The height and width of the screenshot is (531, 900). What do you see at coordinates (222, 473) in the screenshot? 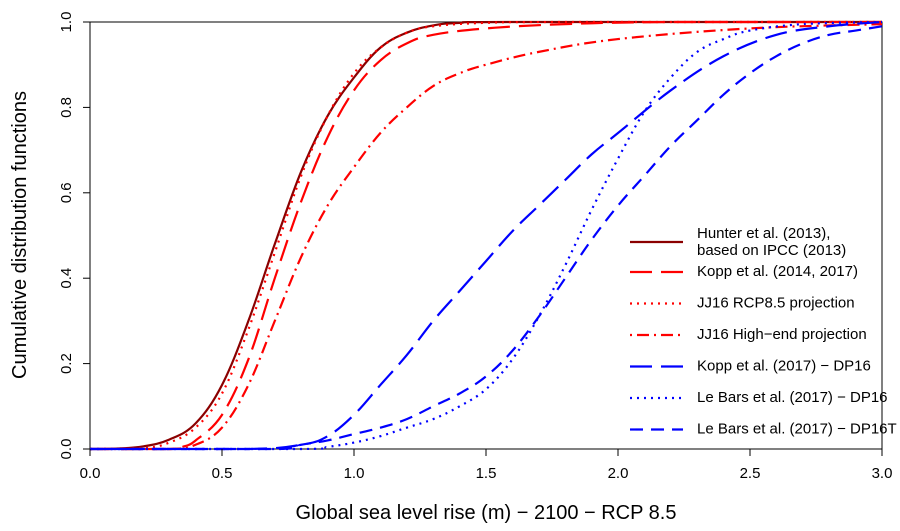
I see `x-tick-label: 0.5` at bounding box center [222, 473].